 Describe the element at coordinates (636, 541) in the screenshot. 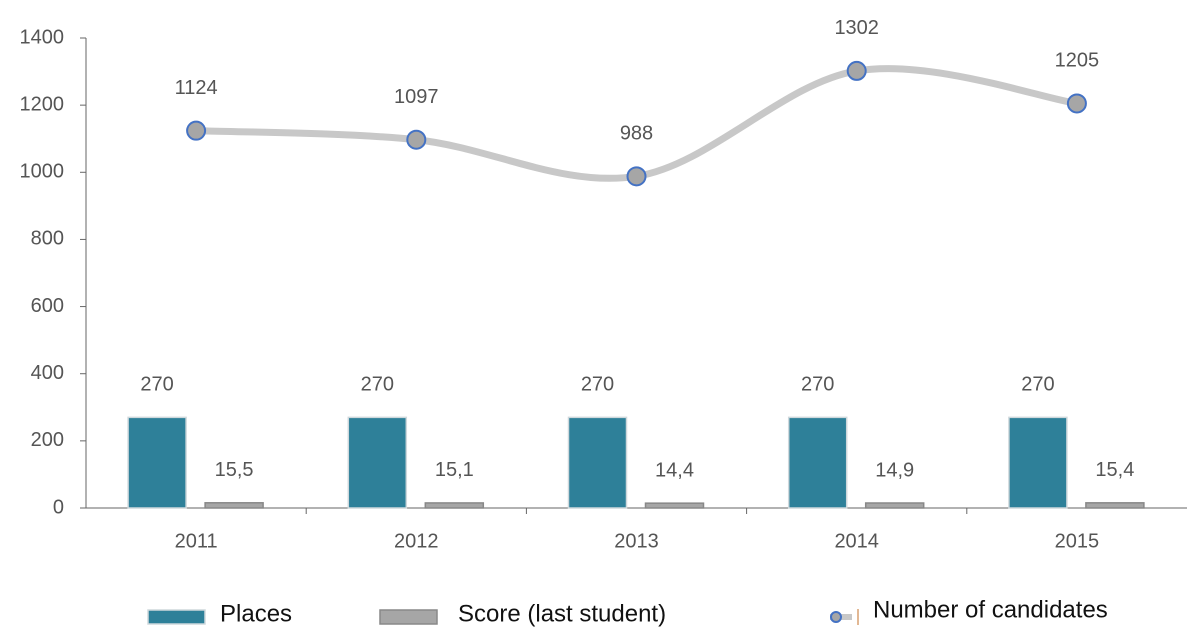

I see `x-tick-label: 2013` at that location.